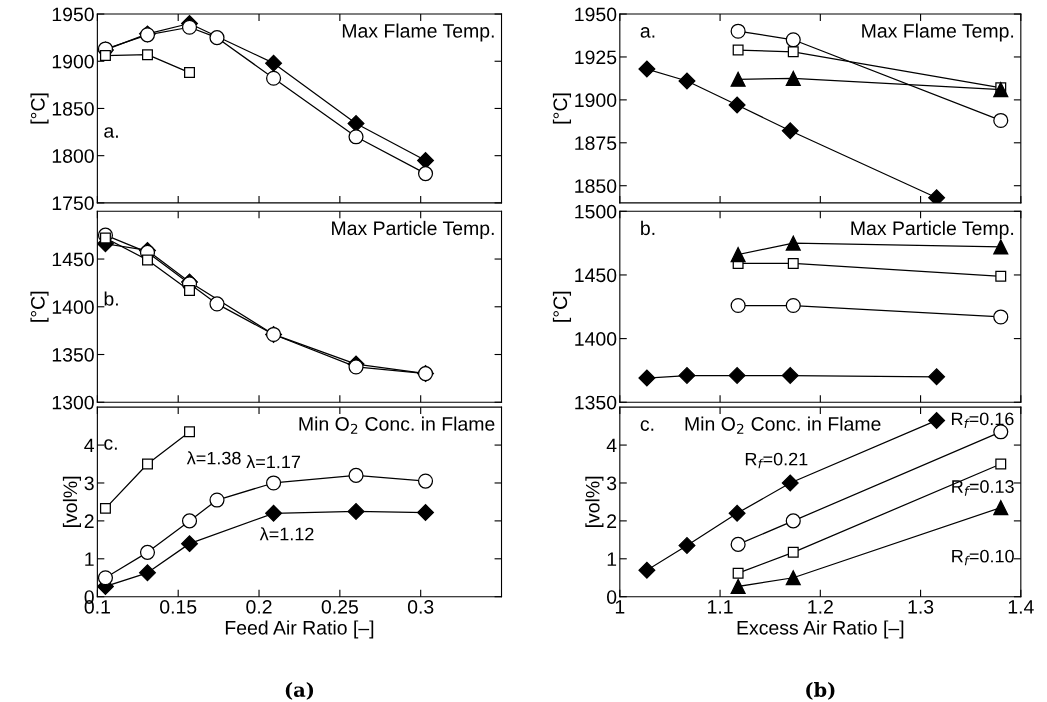 This screenshot has width=1047, height=702. What do you see at coordinates (273, 462) in the screenshot?
I see `annotation: λ=1.17` at bounding box center [273, 462].